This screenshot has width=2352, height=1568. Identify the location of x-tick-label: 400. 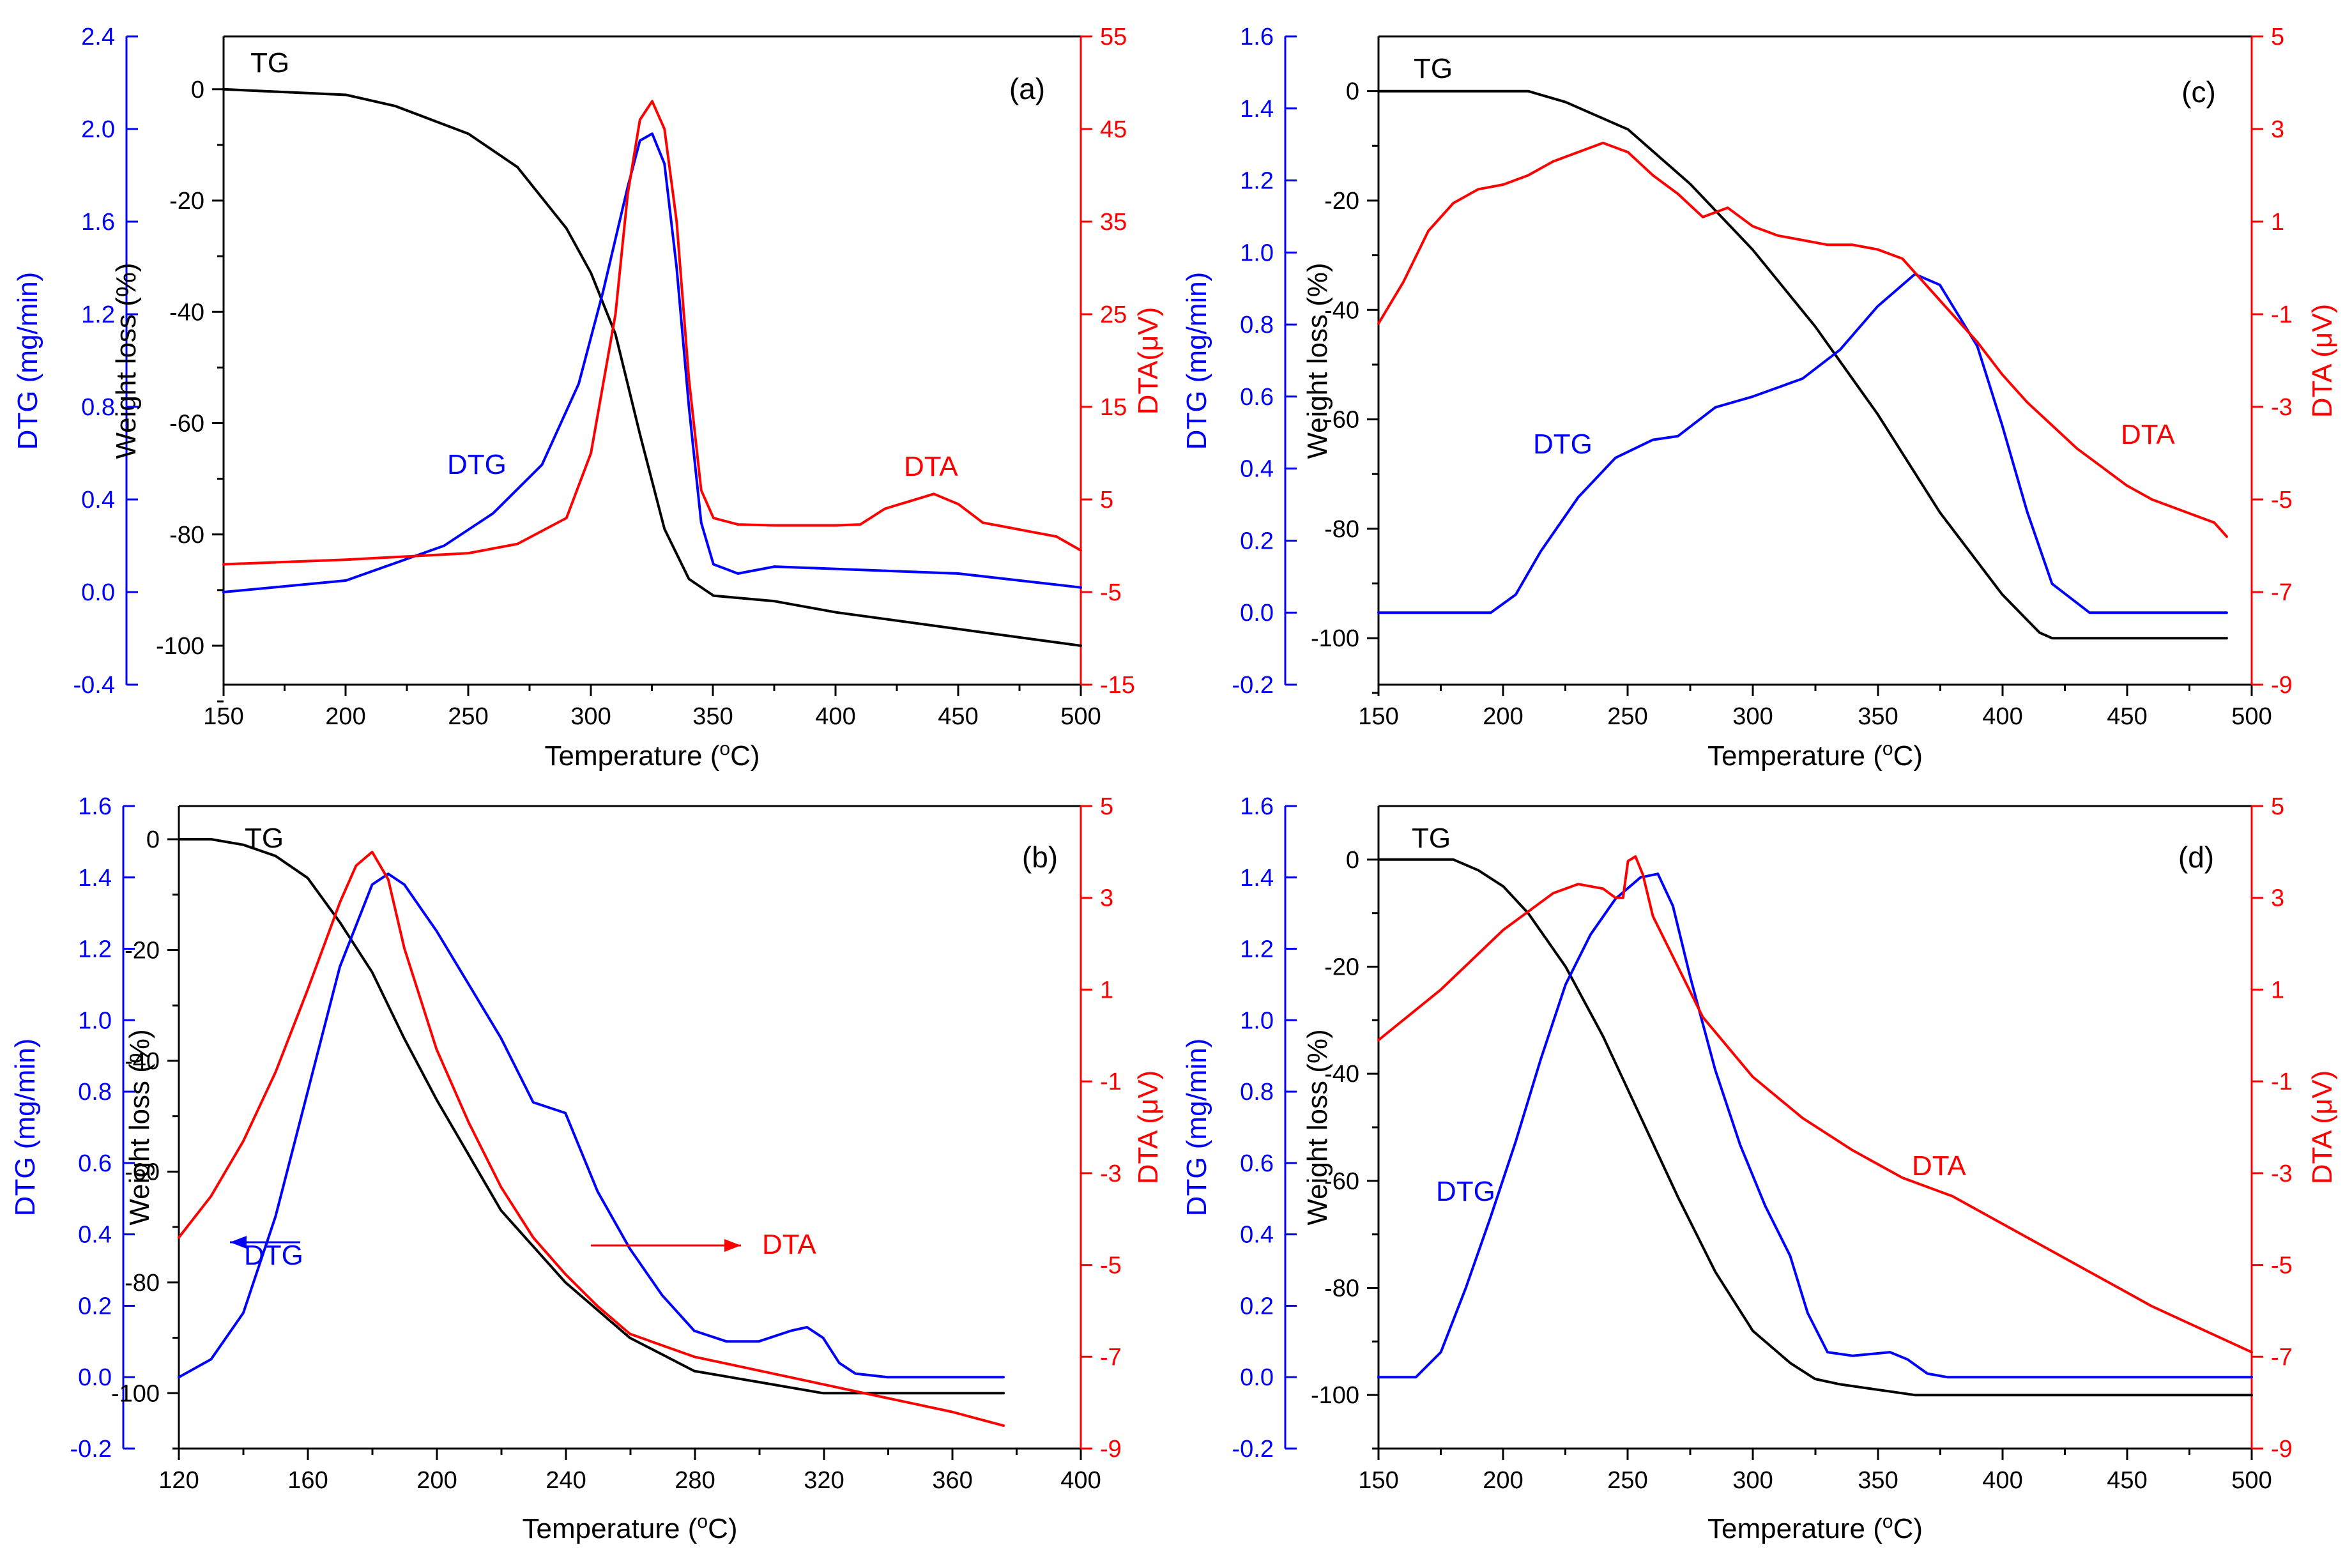
(2002, 716).